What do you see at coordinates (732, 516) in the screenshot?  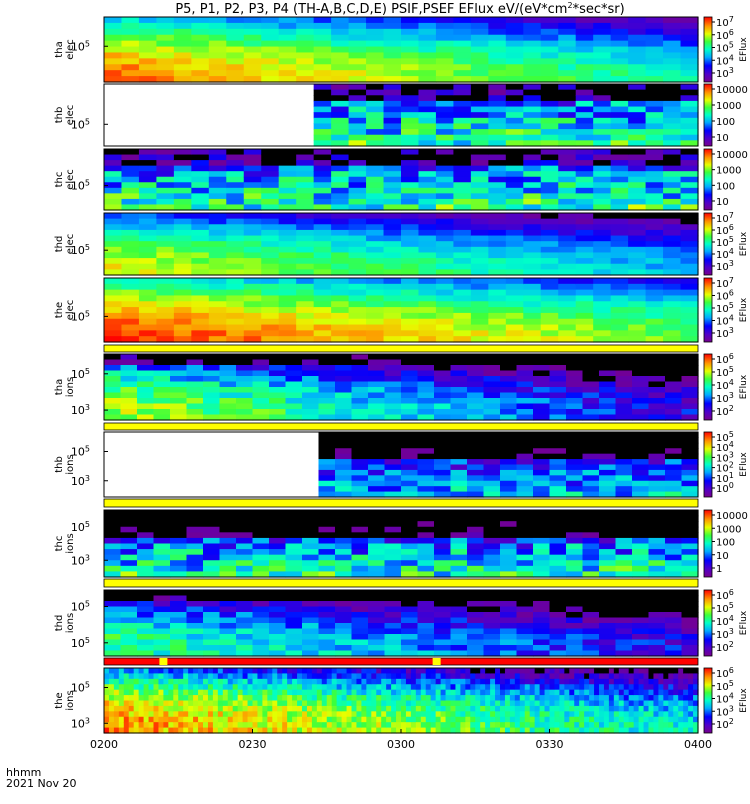 I see `colorbar-tick-label: 10000` at bounding box center [732, 516].